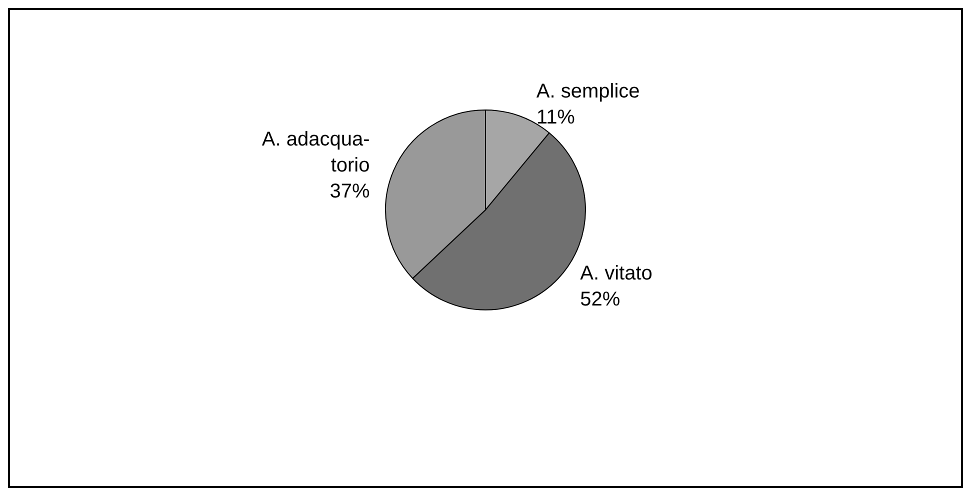  I want to click on data-label: 11%, so click(556, 117).